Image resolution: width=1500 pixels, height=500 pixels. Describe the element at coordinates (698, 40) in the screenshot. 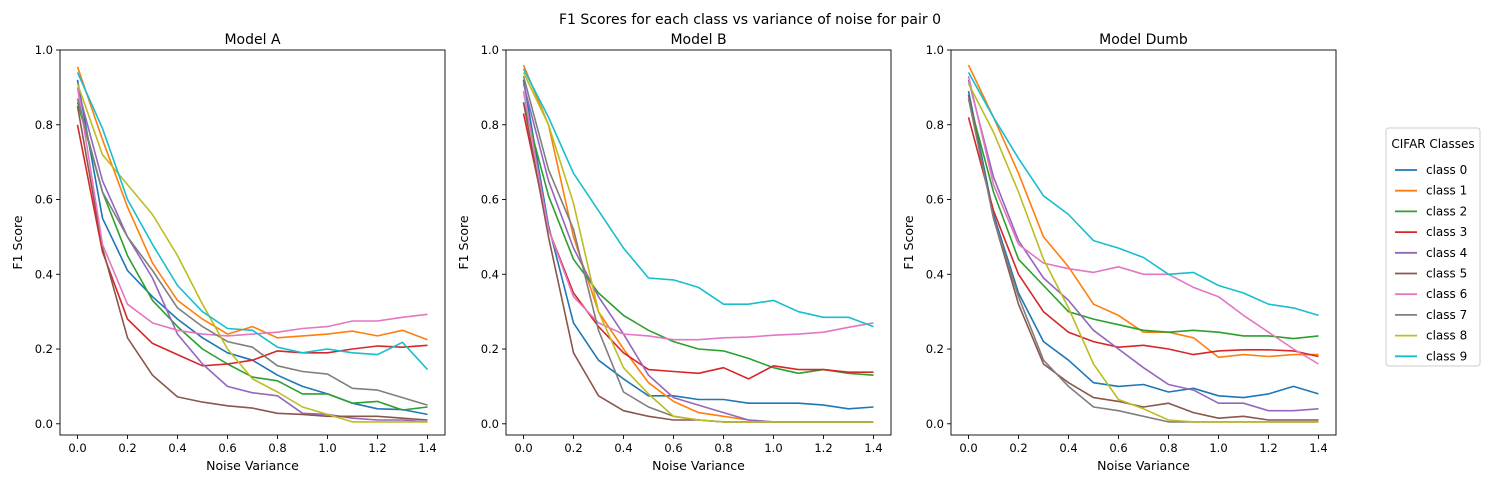

I see `panel-title: Model B` at that location.